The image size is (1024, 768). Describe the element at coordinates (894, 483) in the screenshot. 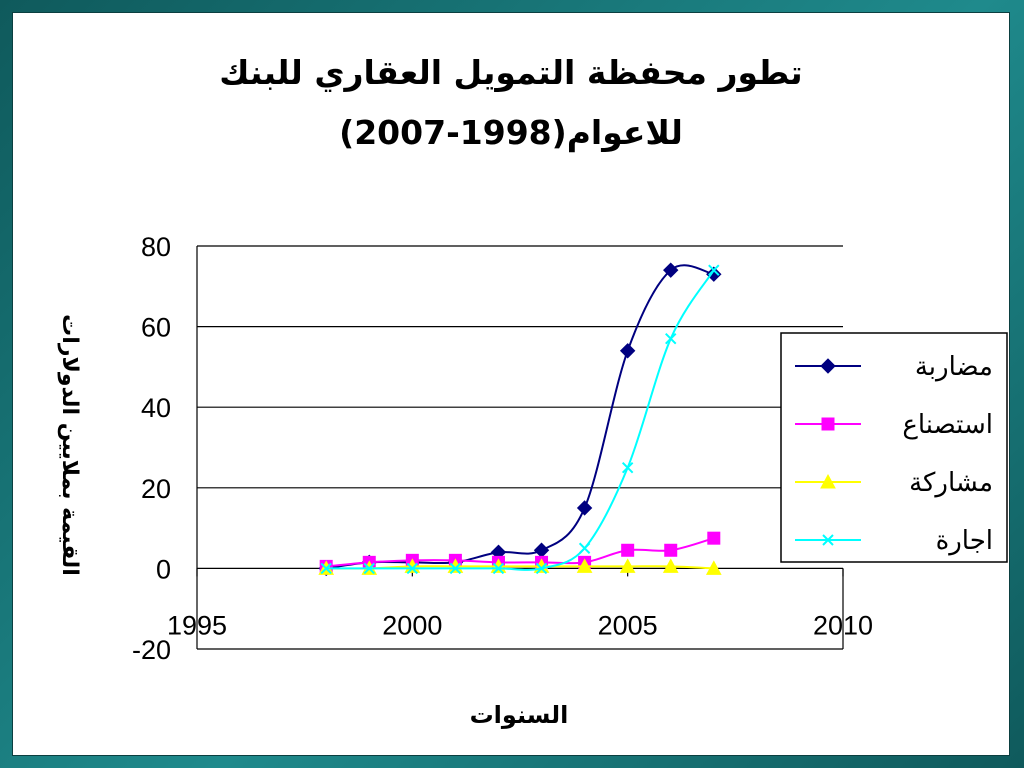

I see `legend-item: مشاركة` at that location.